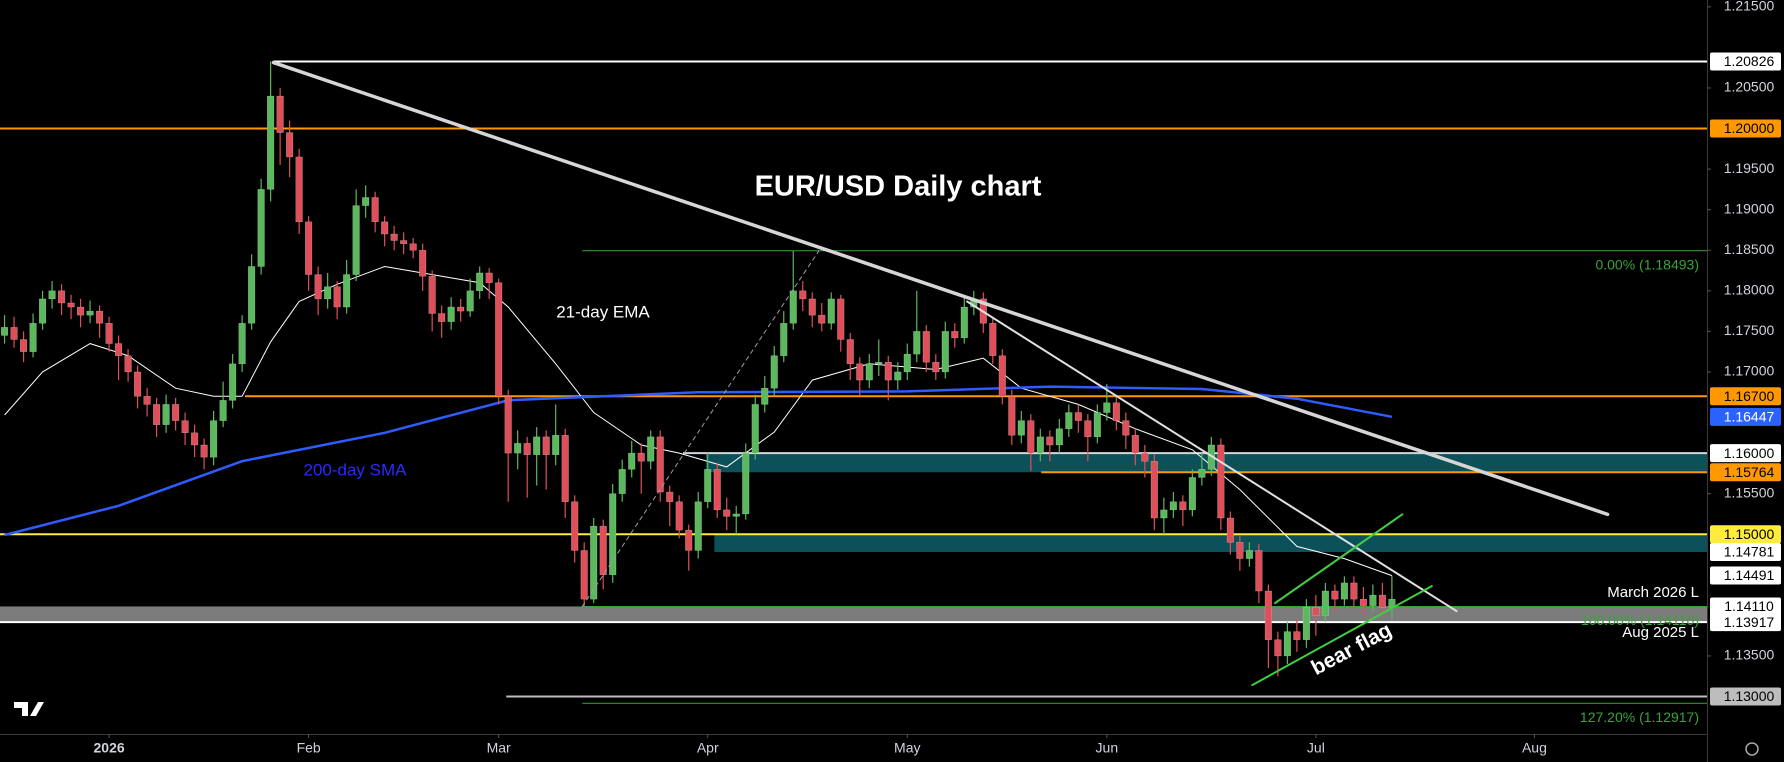 The height and width of the screenshot is (762, 1784). I want to click on price-label: 1.14781, so click(1749, 552).